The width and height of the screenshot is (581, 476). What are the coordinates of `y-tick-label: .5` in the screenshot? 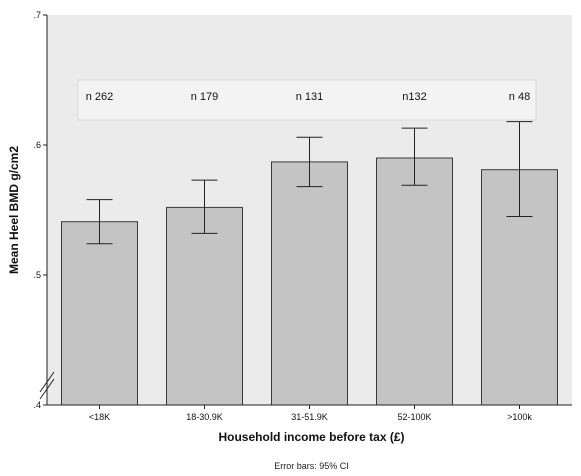 It's located at (37, 275).